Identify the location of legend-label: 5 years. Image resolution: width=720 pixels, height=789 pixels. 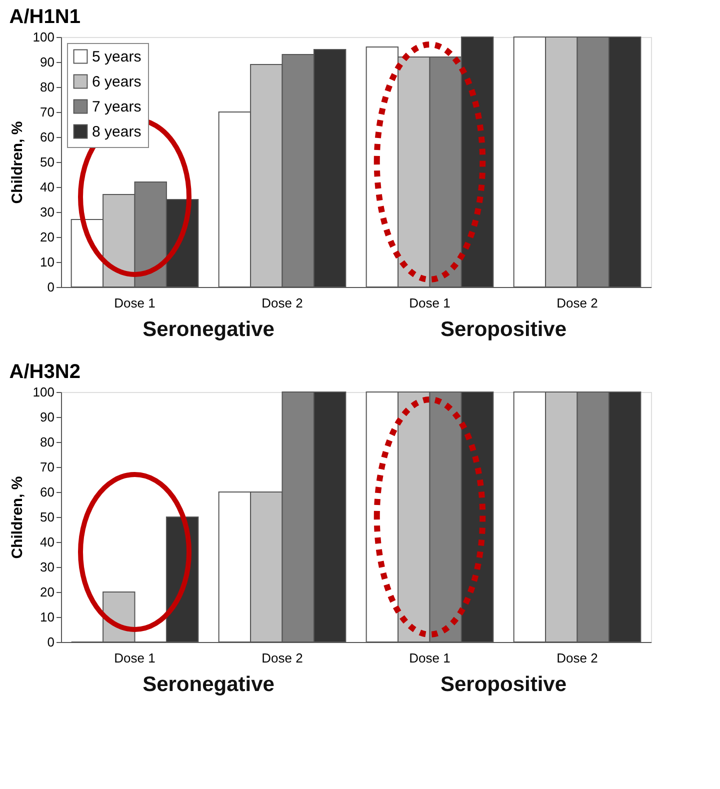
(117, 57).